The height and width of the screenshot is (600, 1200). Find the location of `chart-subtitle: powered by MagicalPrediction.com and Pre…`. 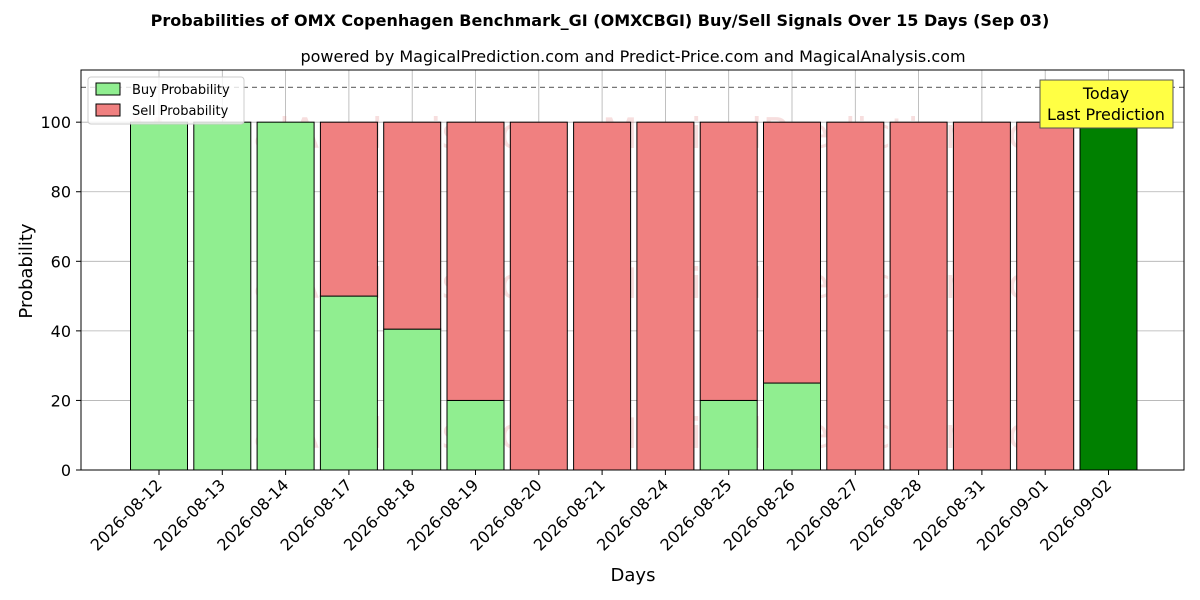

chart-subtitle: powered by MagicalPrediction.com and Pre… is located at coordinates (632, 56).